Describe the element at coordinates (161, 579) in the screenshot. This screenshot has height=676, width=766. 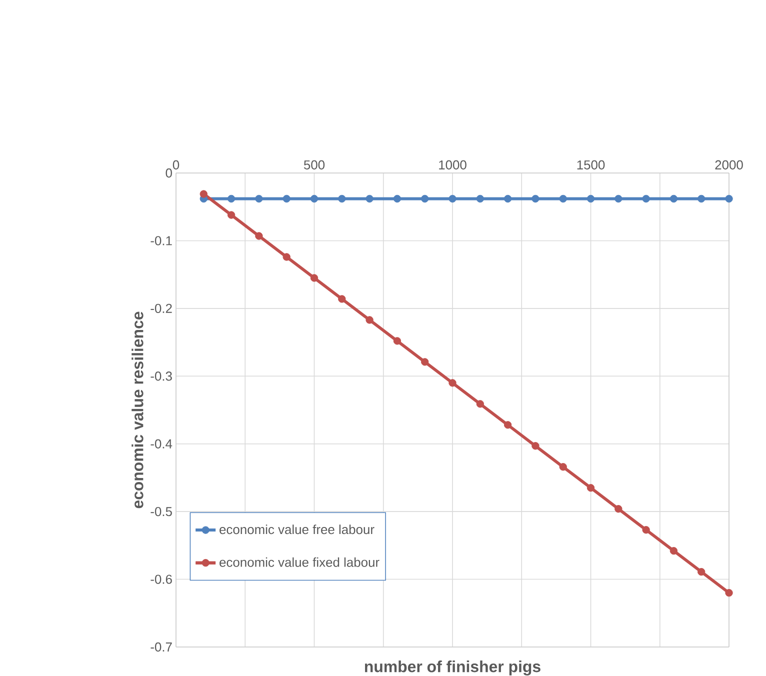
I see `y-tick-label: -0.6` at that location.